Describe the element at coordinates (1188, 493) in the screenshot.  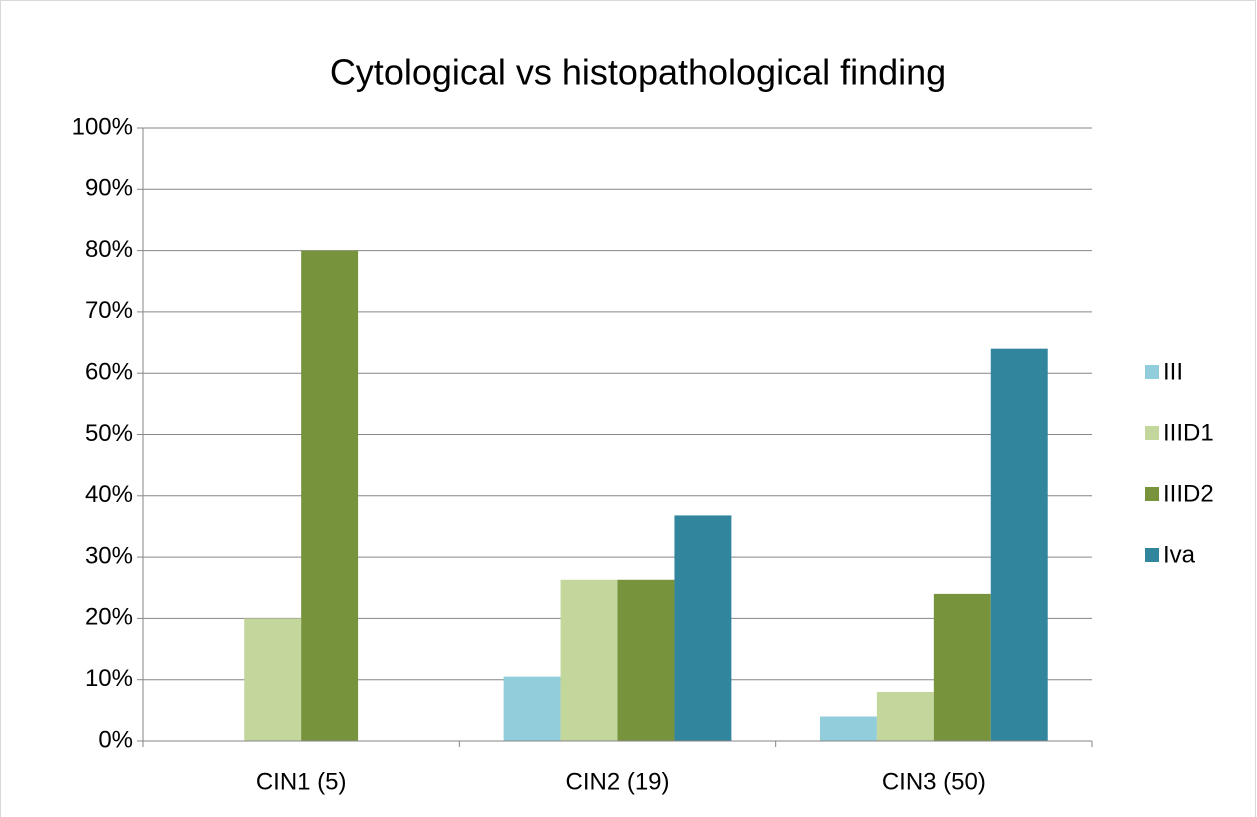
I see `legend-label: IIID2` at that location.